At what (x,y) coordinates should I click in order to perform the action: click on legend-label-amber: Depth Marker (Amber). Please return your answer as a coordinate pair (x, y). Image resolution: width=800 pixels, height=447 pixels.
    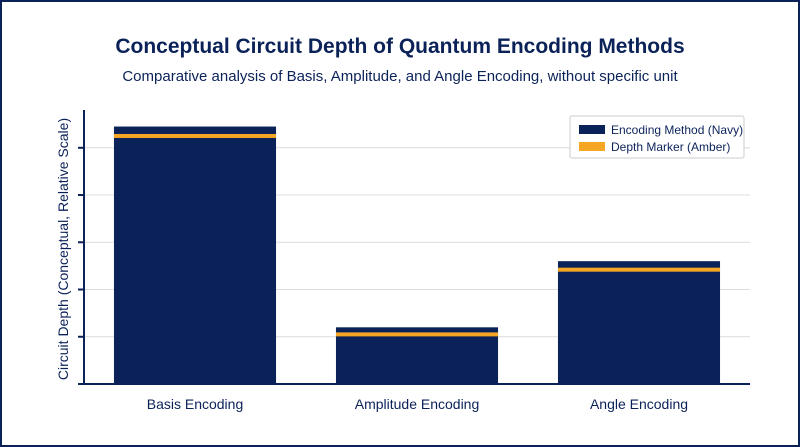
    Looking at the image, I should click on (670, 147).